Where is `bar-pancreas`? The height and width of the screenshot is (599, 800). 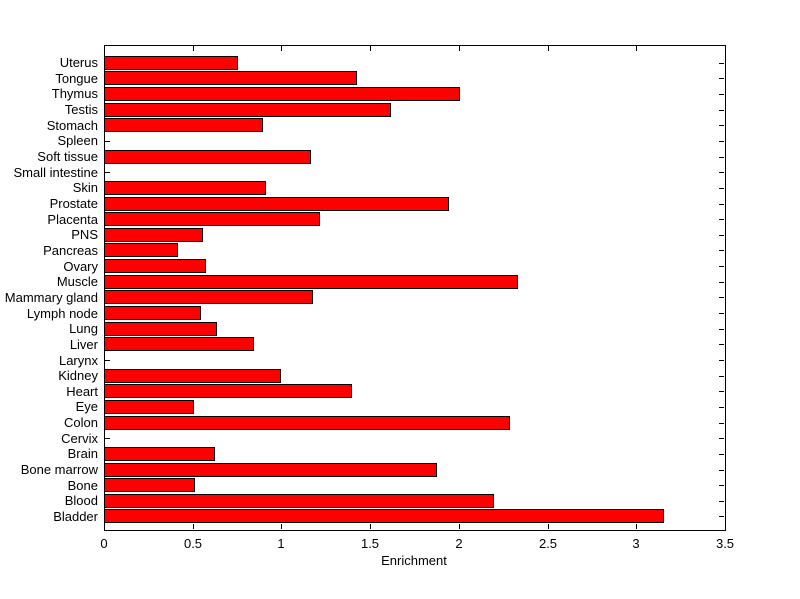
bar-pancreas is located at coordinates (141, 250).